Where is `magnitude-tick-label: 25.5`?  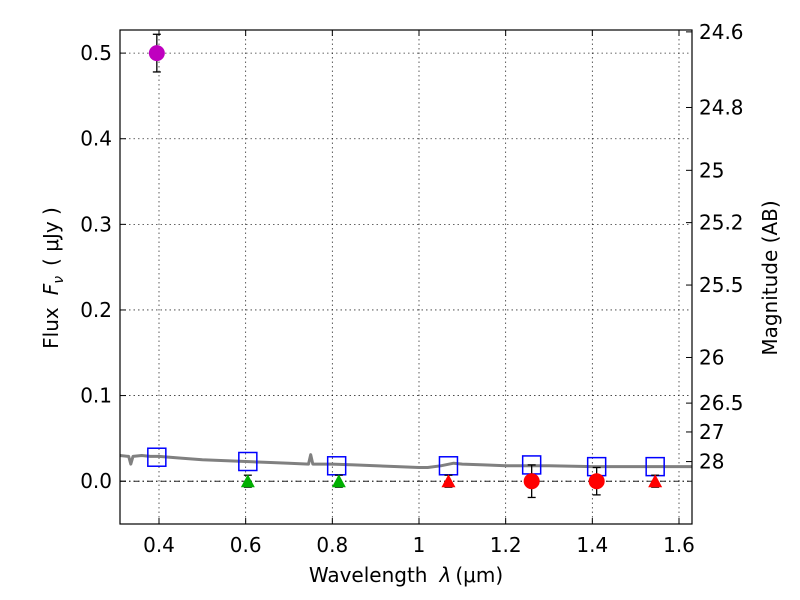 magnitude-tick-label: 25.5 is located at coordinates (721, 285).